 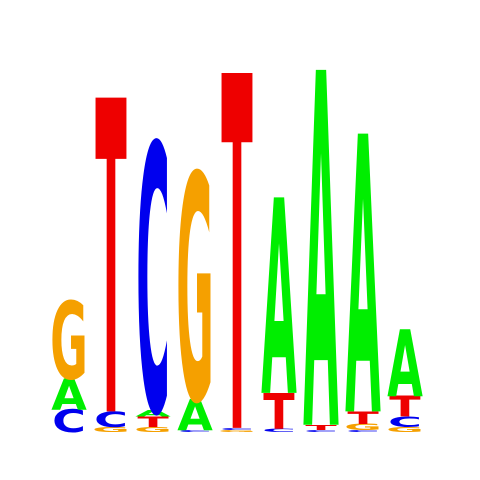 I want to click on logo-letter-c-pos5: C, so click(x=237, y=428).